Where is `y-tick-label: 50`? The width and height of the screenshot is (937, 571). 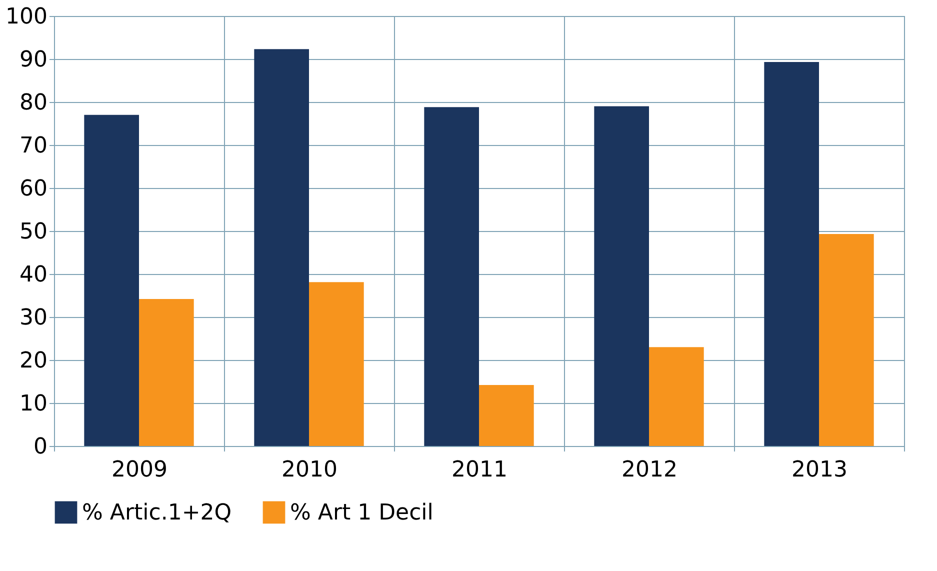
y-tick-label: 50 is located at coordinates (34, 232).